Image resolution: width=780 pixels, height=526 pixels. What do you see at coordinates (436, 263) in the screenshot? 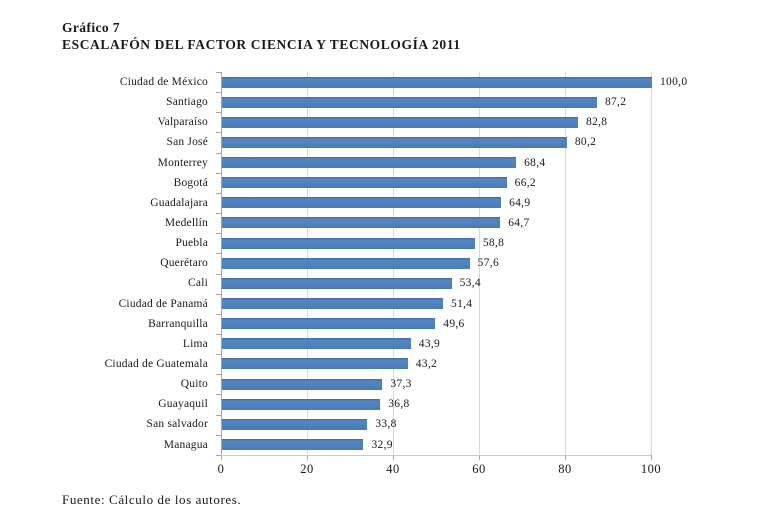
I see `bar-track: 57,6` at bounding box center [436, 263].